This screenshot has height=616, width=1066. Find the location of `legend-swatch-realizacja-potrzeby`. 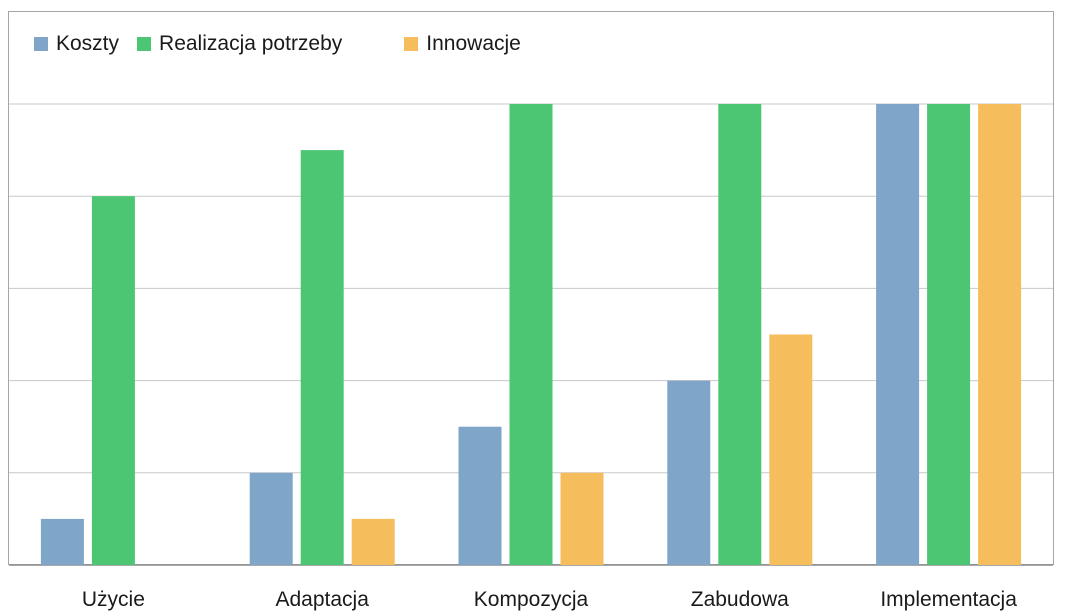

legend-swatch-realizacja-potrzeby is located at coordinates (144, 44).